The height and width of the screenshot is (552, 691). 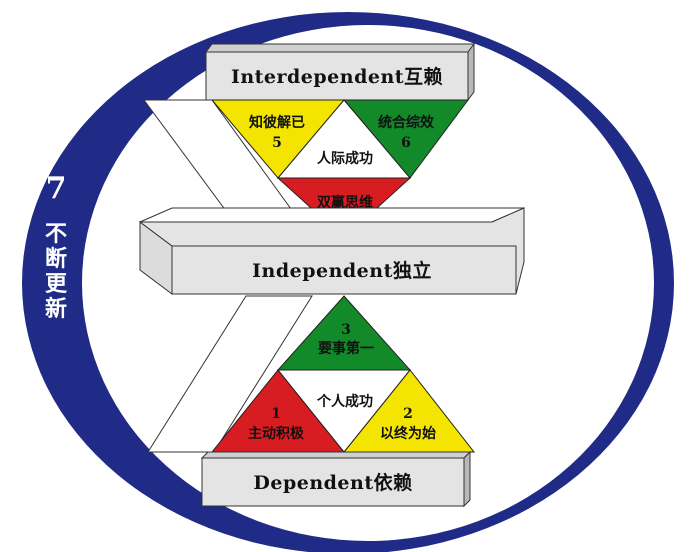 I want to click on habit-6-number: 6, so click(x=406, y=143).